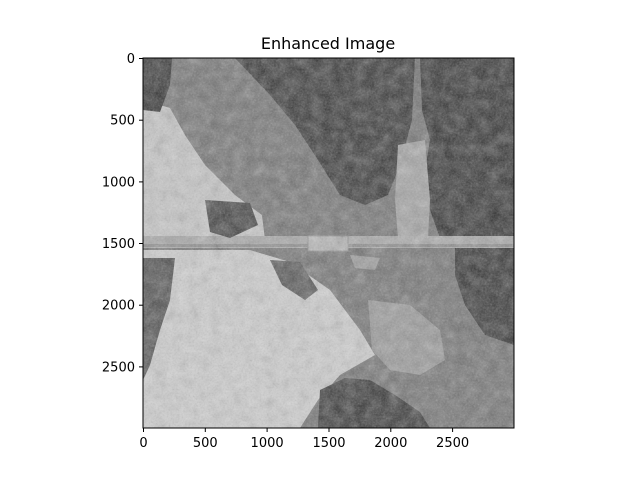 This screenshot has width=640, height=480. I want to click on y-tick-label: 1000, so click(118, 182).